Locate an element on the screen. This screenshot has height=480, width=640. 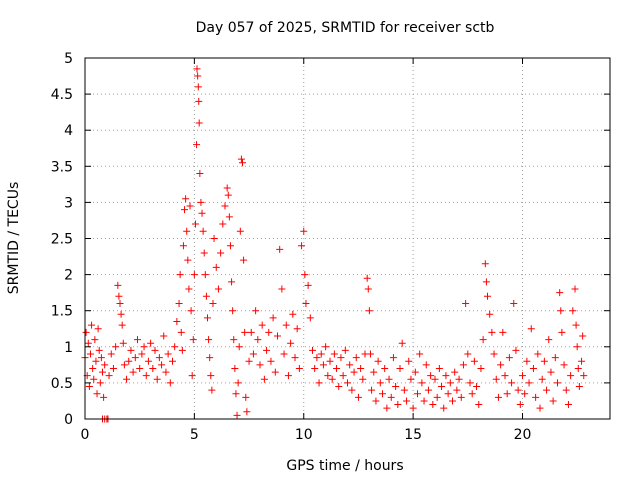
y-axis-label: SRMTID / TECUs is located at coordinates (14, 238).